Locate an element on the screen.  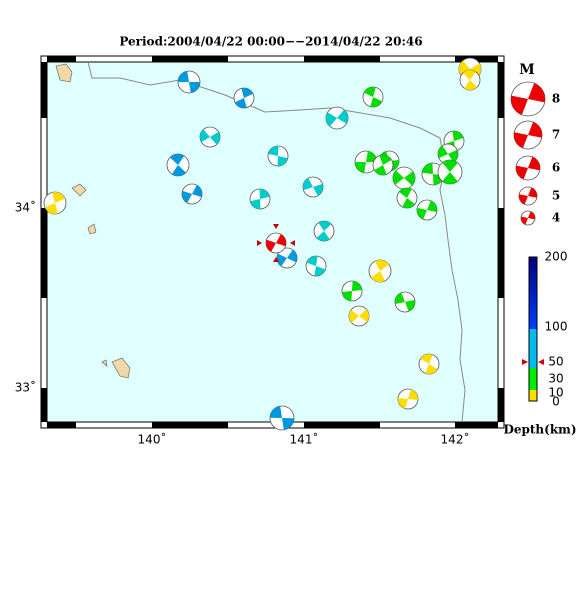
depth-label: 200 is located at coordinates (556, 257).